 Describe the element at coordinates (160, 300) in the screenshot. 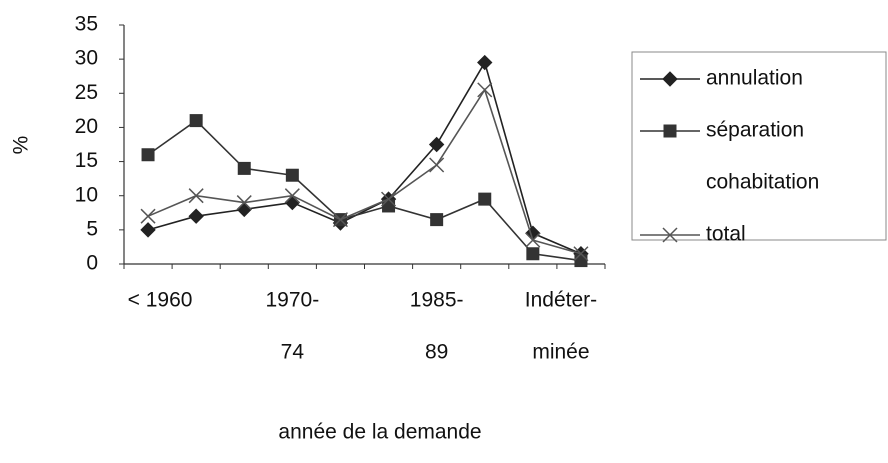

I see `x-tick-label: < 1960` at that location.